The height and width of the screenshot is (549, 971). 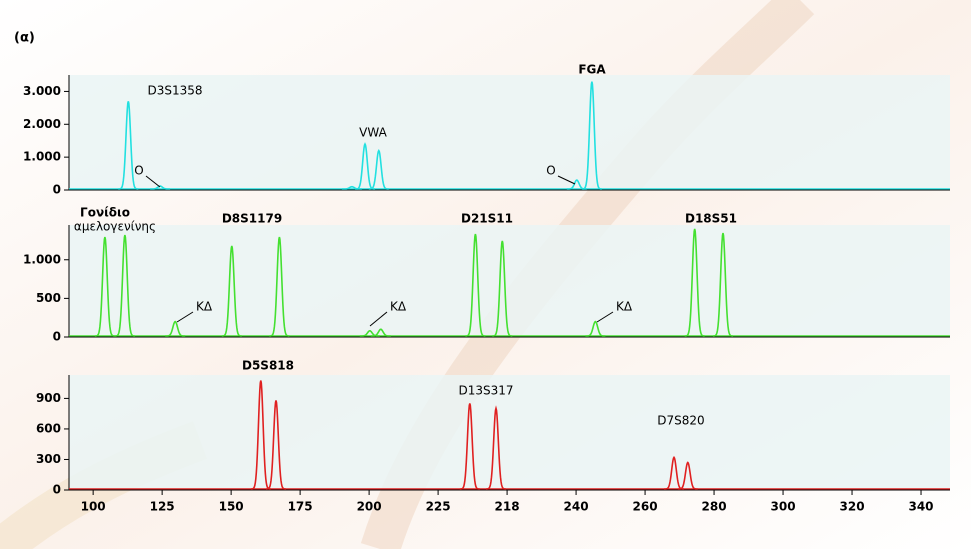 I want to click on y-tick-label: 3.000, so click(x=42, y=91).